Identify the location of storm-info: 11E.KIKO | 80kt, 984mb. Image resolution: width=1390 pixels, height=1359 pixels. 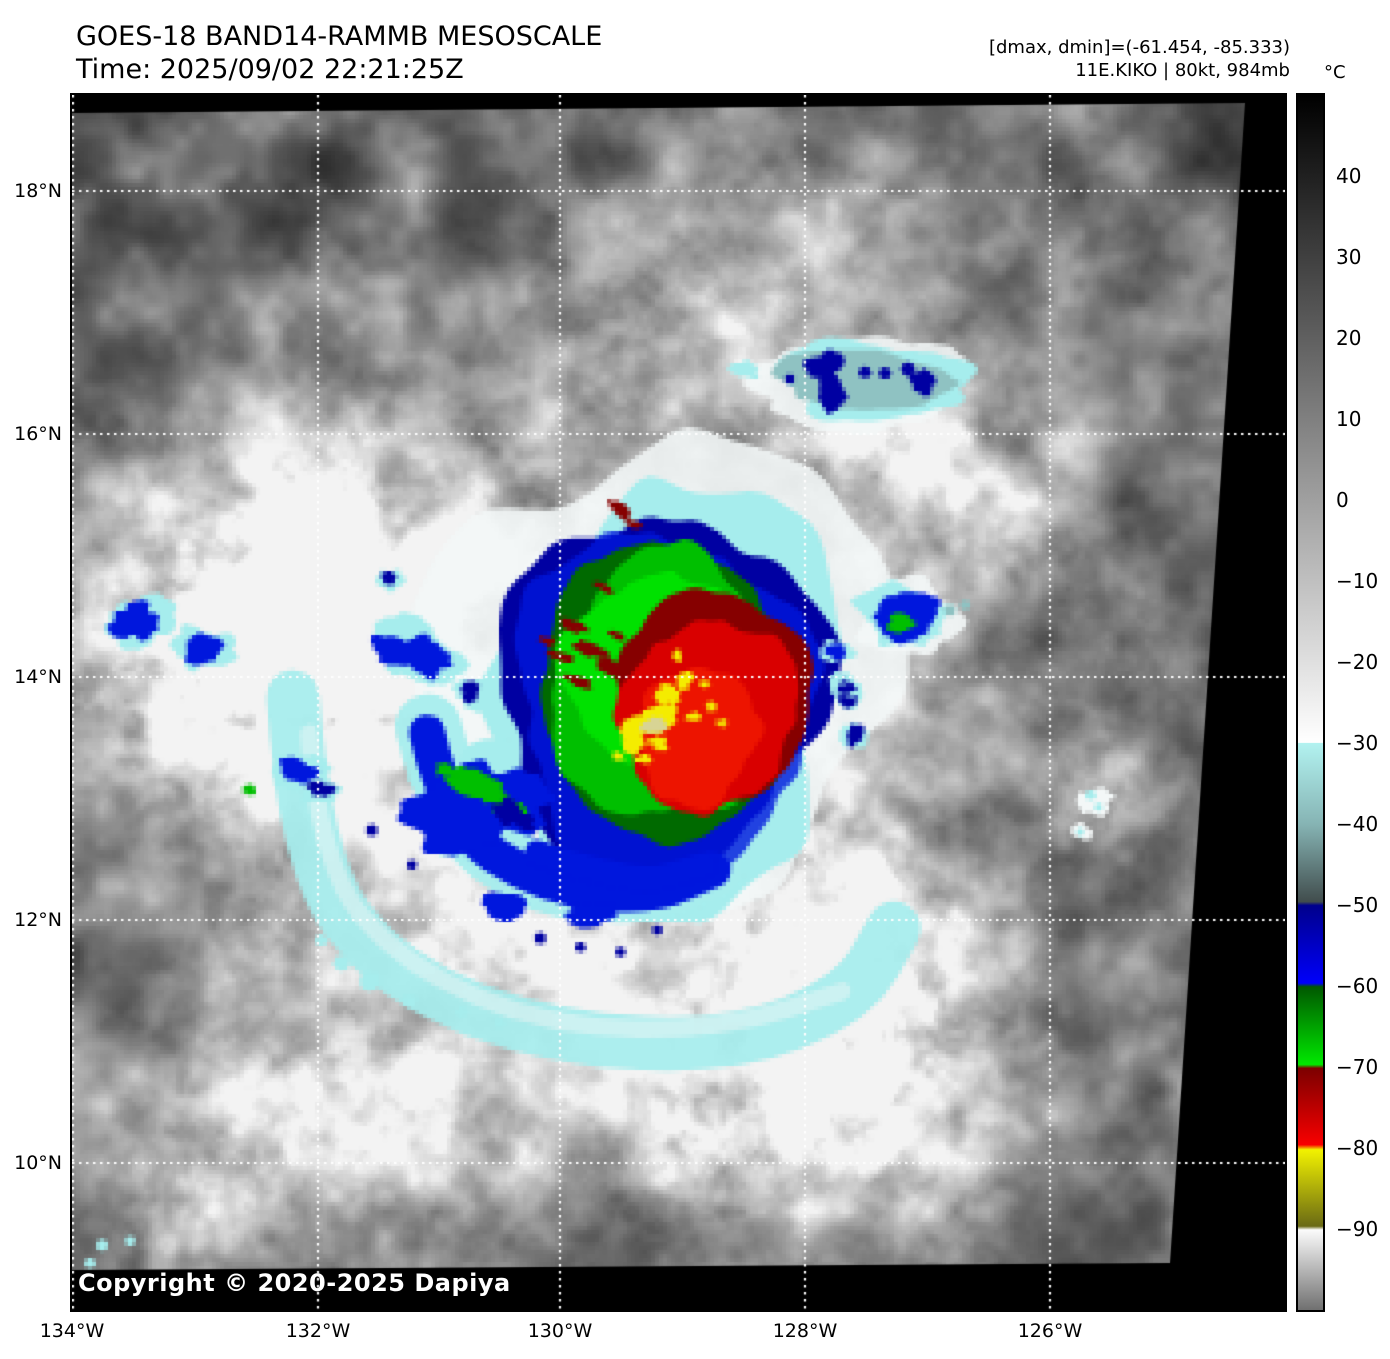
(1182, 70).